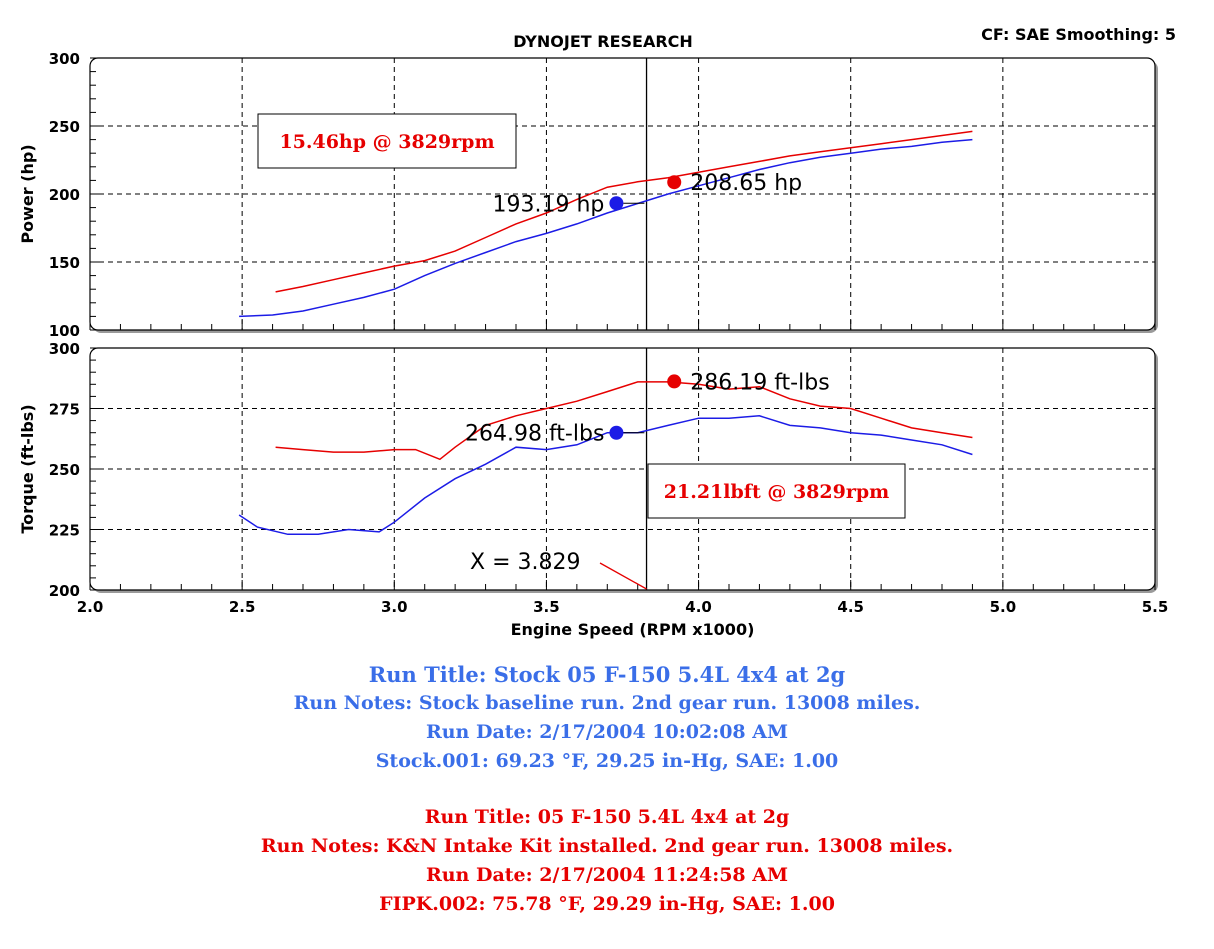 The image size is (1214, 949). Describe the element at coordinates (633, 629) in the screenshot. I see `x-axis-title: Engine Speed (RPM x1000)` at that location.